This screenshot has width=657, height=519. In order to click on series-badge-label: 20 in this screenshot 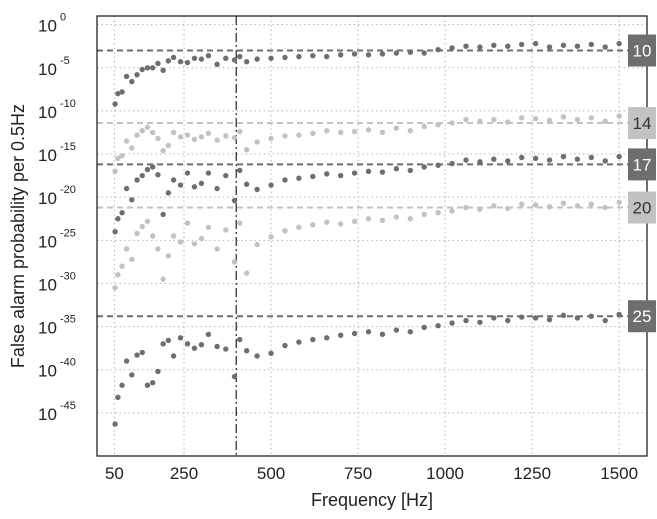, I will do `click(642, 208)`.